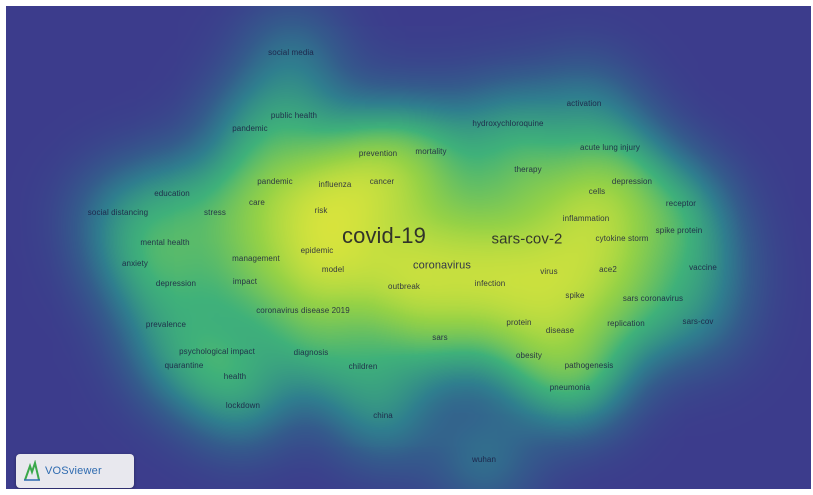 The image size is (813, 495). Describe the element at coordinates (584, 103) in the screenshot. I see `term-activation: activation` at that location.